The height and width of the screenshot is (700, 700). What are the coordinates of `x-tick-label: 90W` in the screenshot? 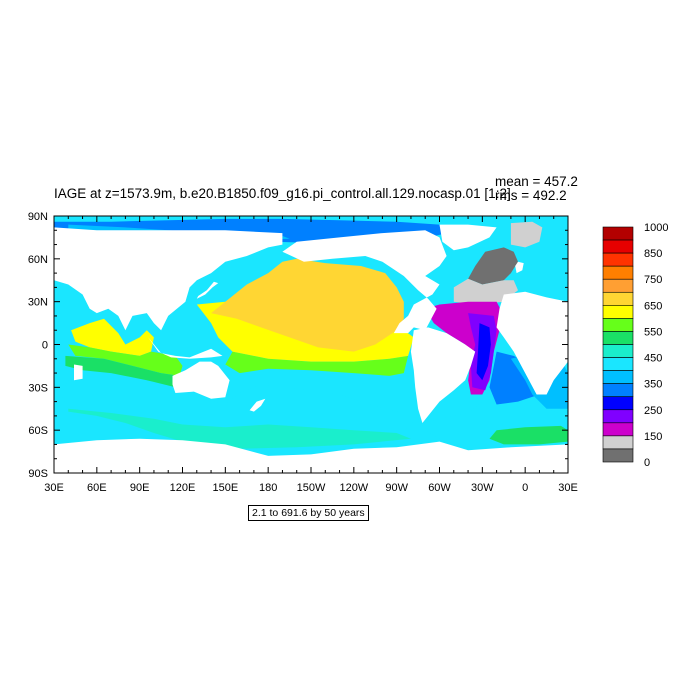 It's located at (396, 488).